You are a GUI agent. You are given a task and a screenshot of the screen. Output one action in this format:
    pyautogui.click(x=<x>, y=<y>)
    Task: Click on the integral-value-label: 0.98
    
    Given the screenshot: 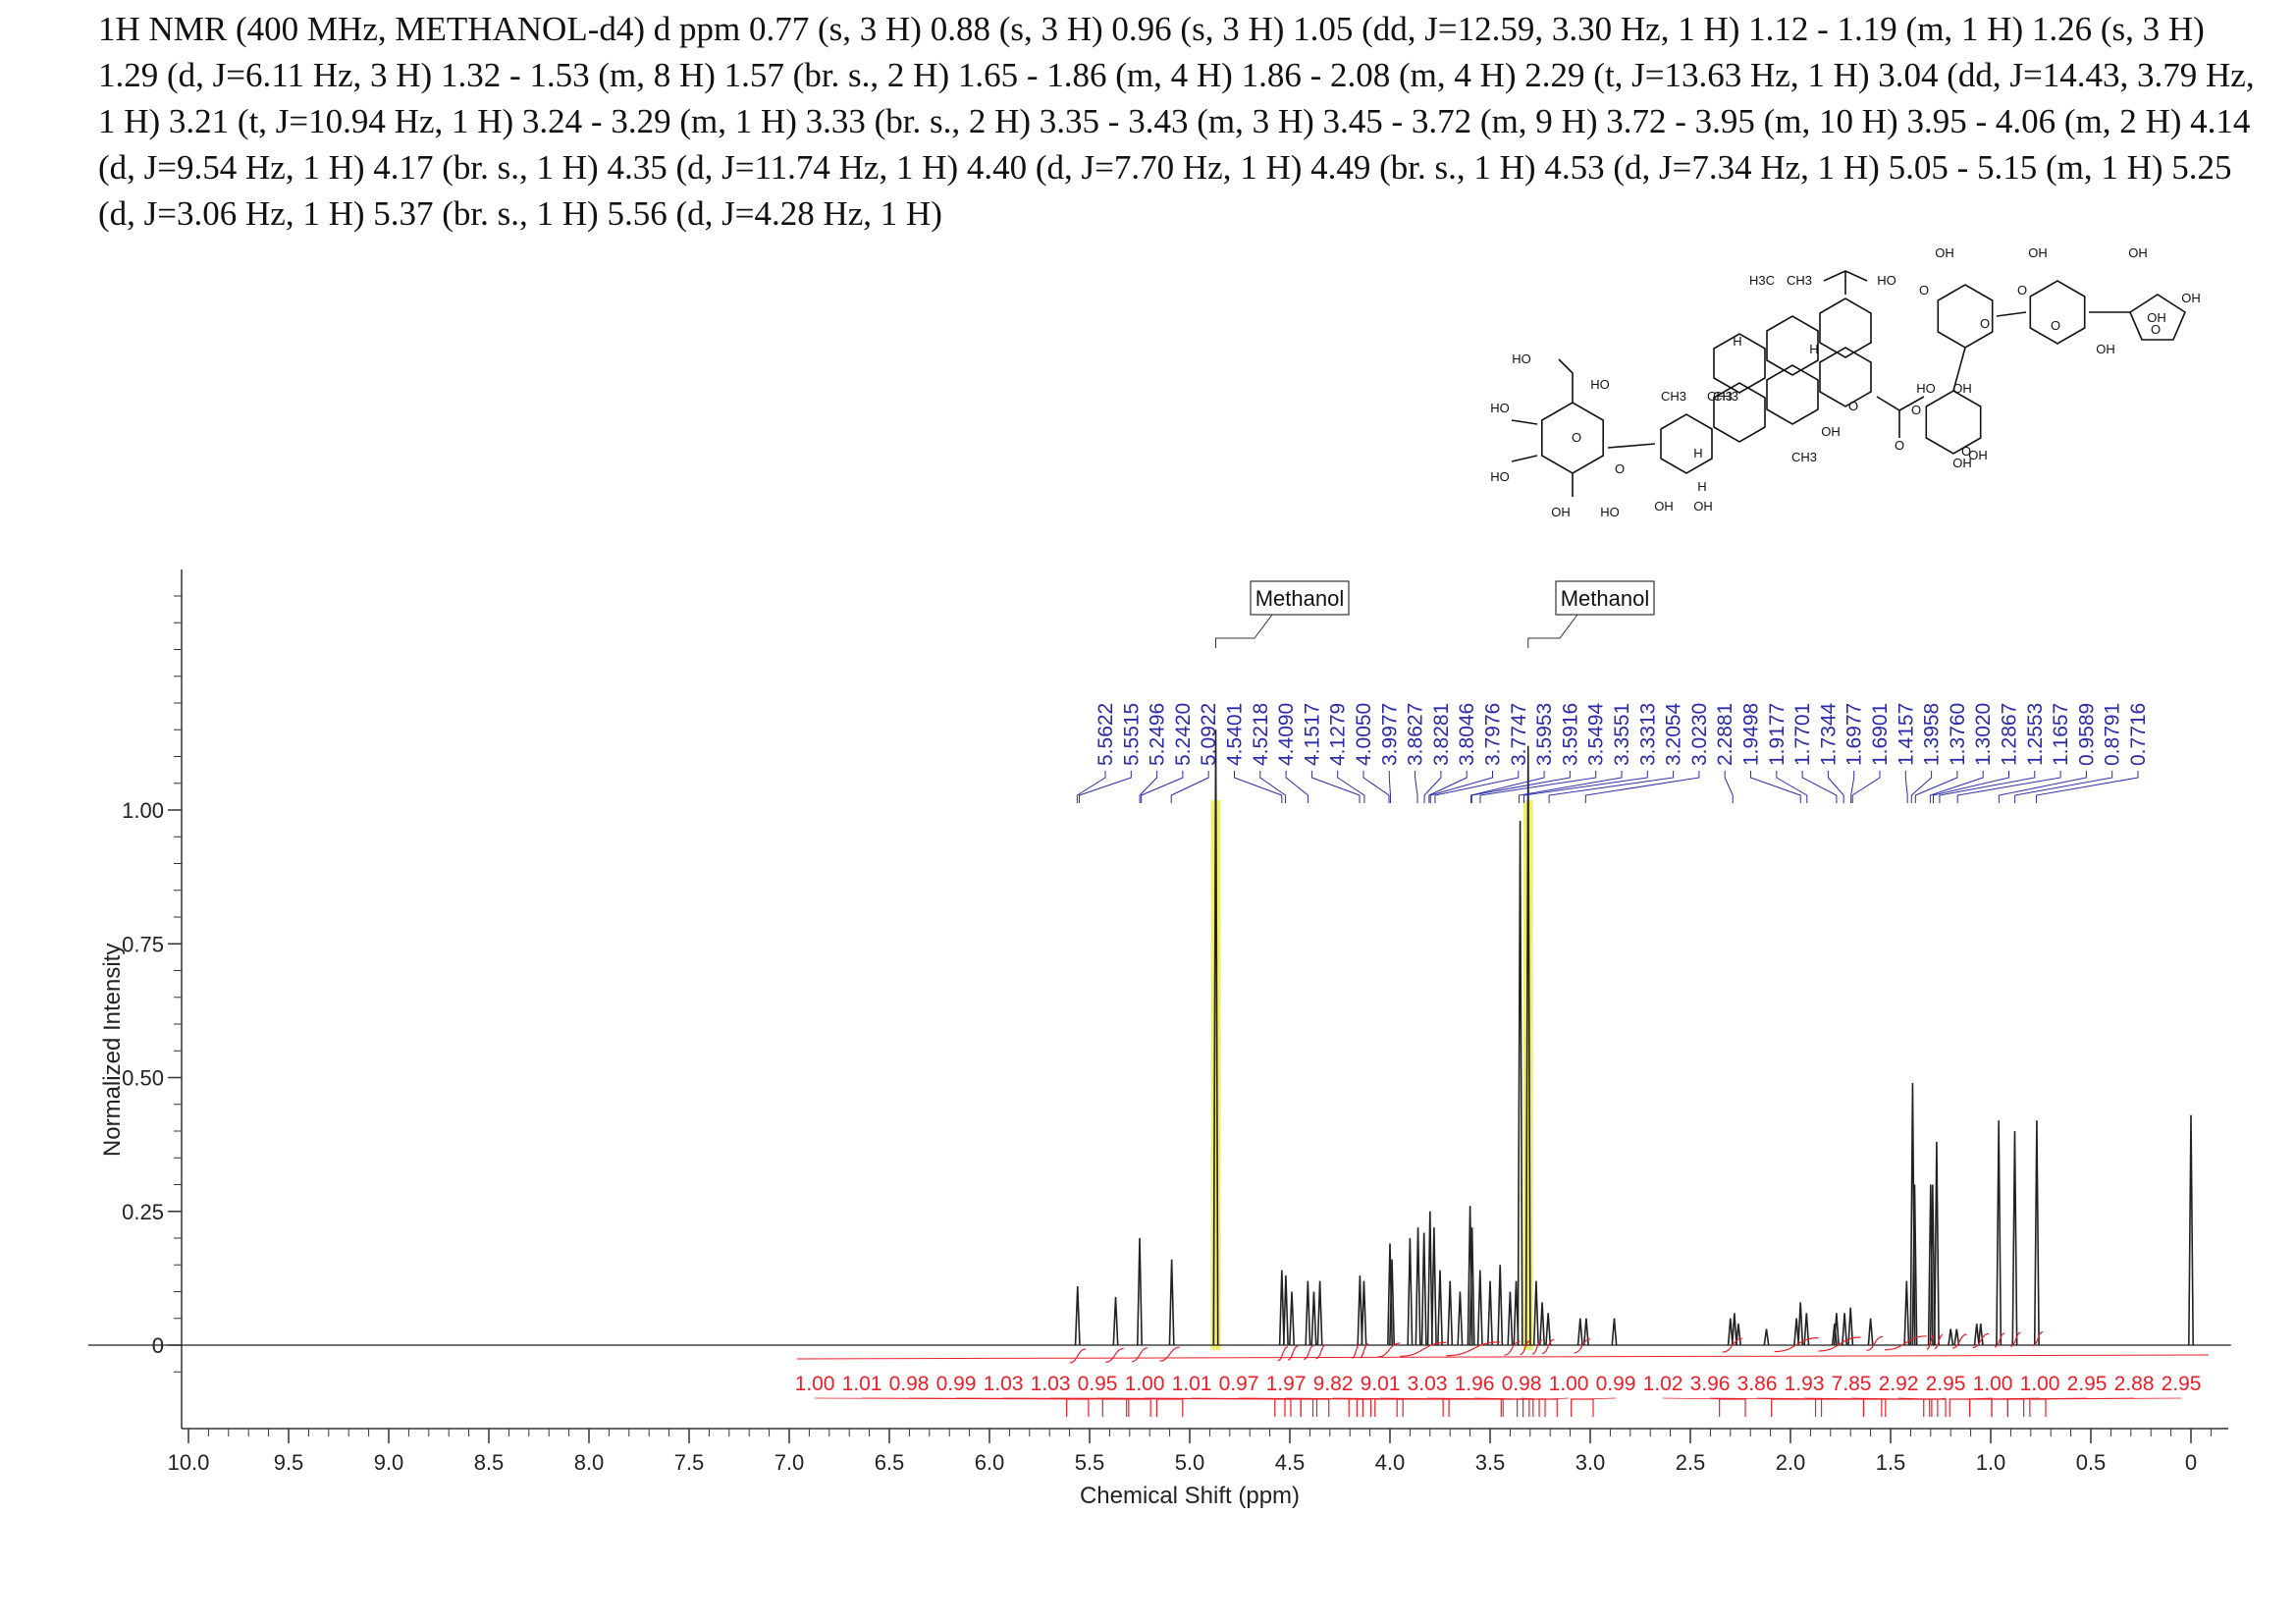 What is the action you would take?
    pyautogui.click(x=909, y=1384)
    